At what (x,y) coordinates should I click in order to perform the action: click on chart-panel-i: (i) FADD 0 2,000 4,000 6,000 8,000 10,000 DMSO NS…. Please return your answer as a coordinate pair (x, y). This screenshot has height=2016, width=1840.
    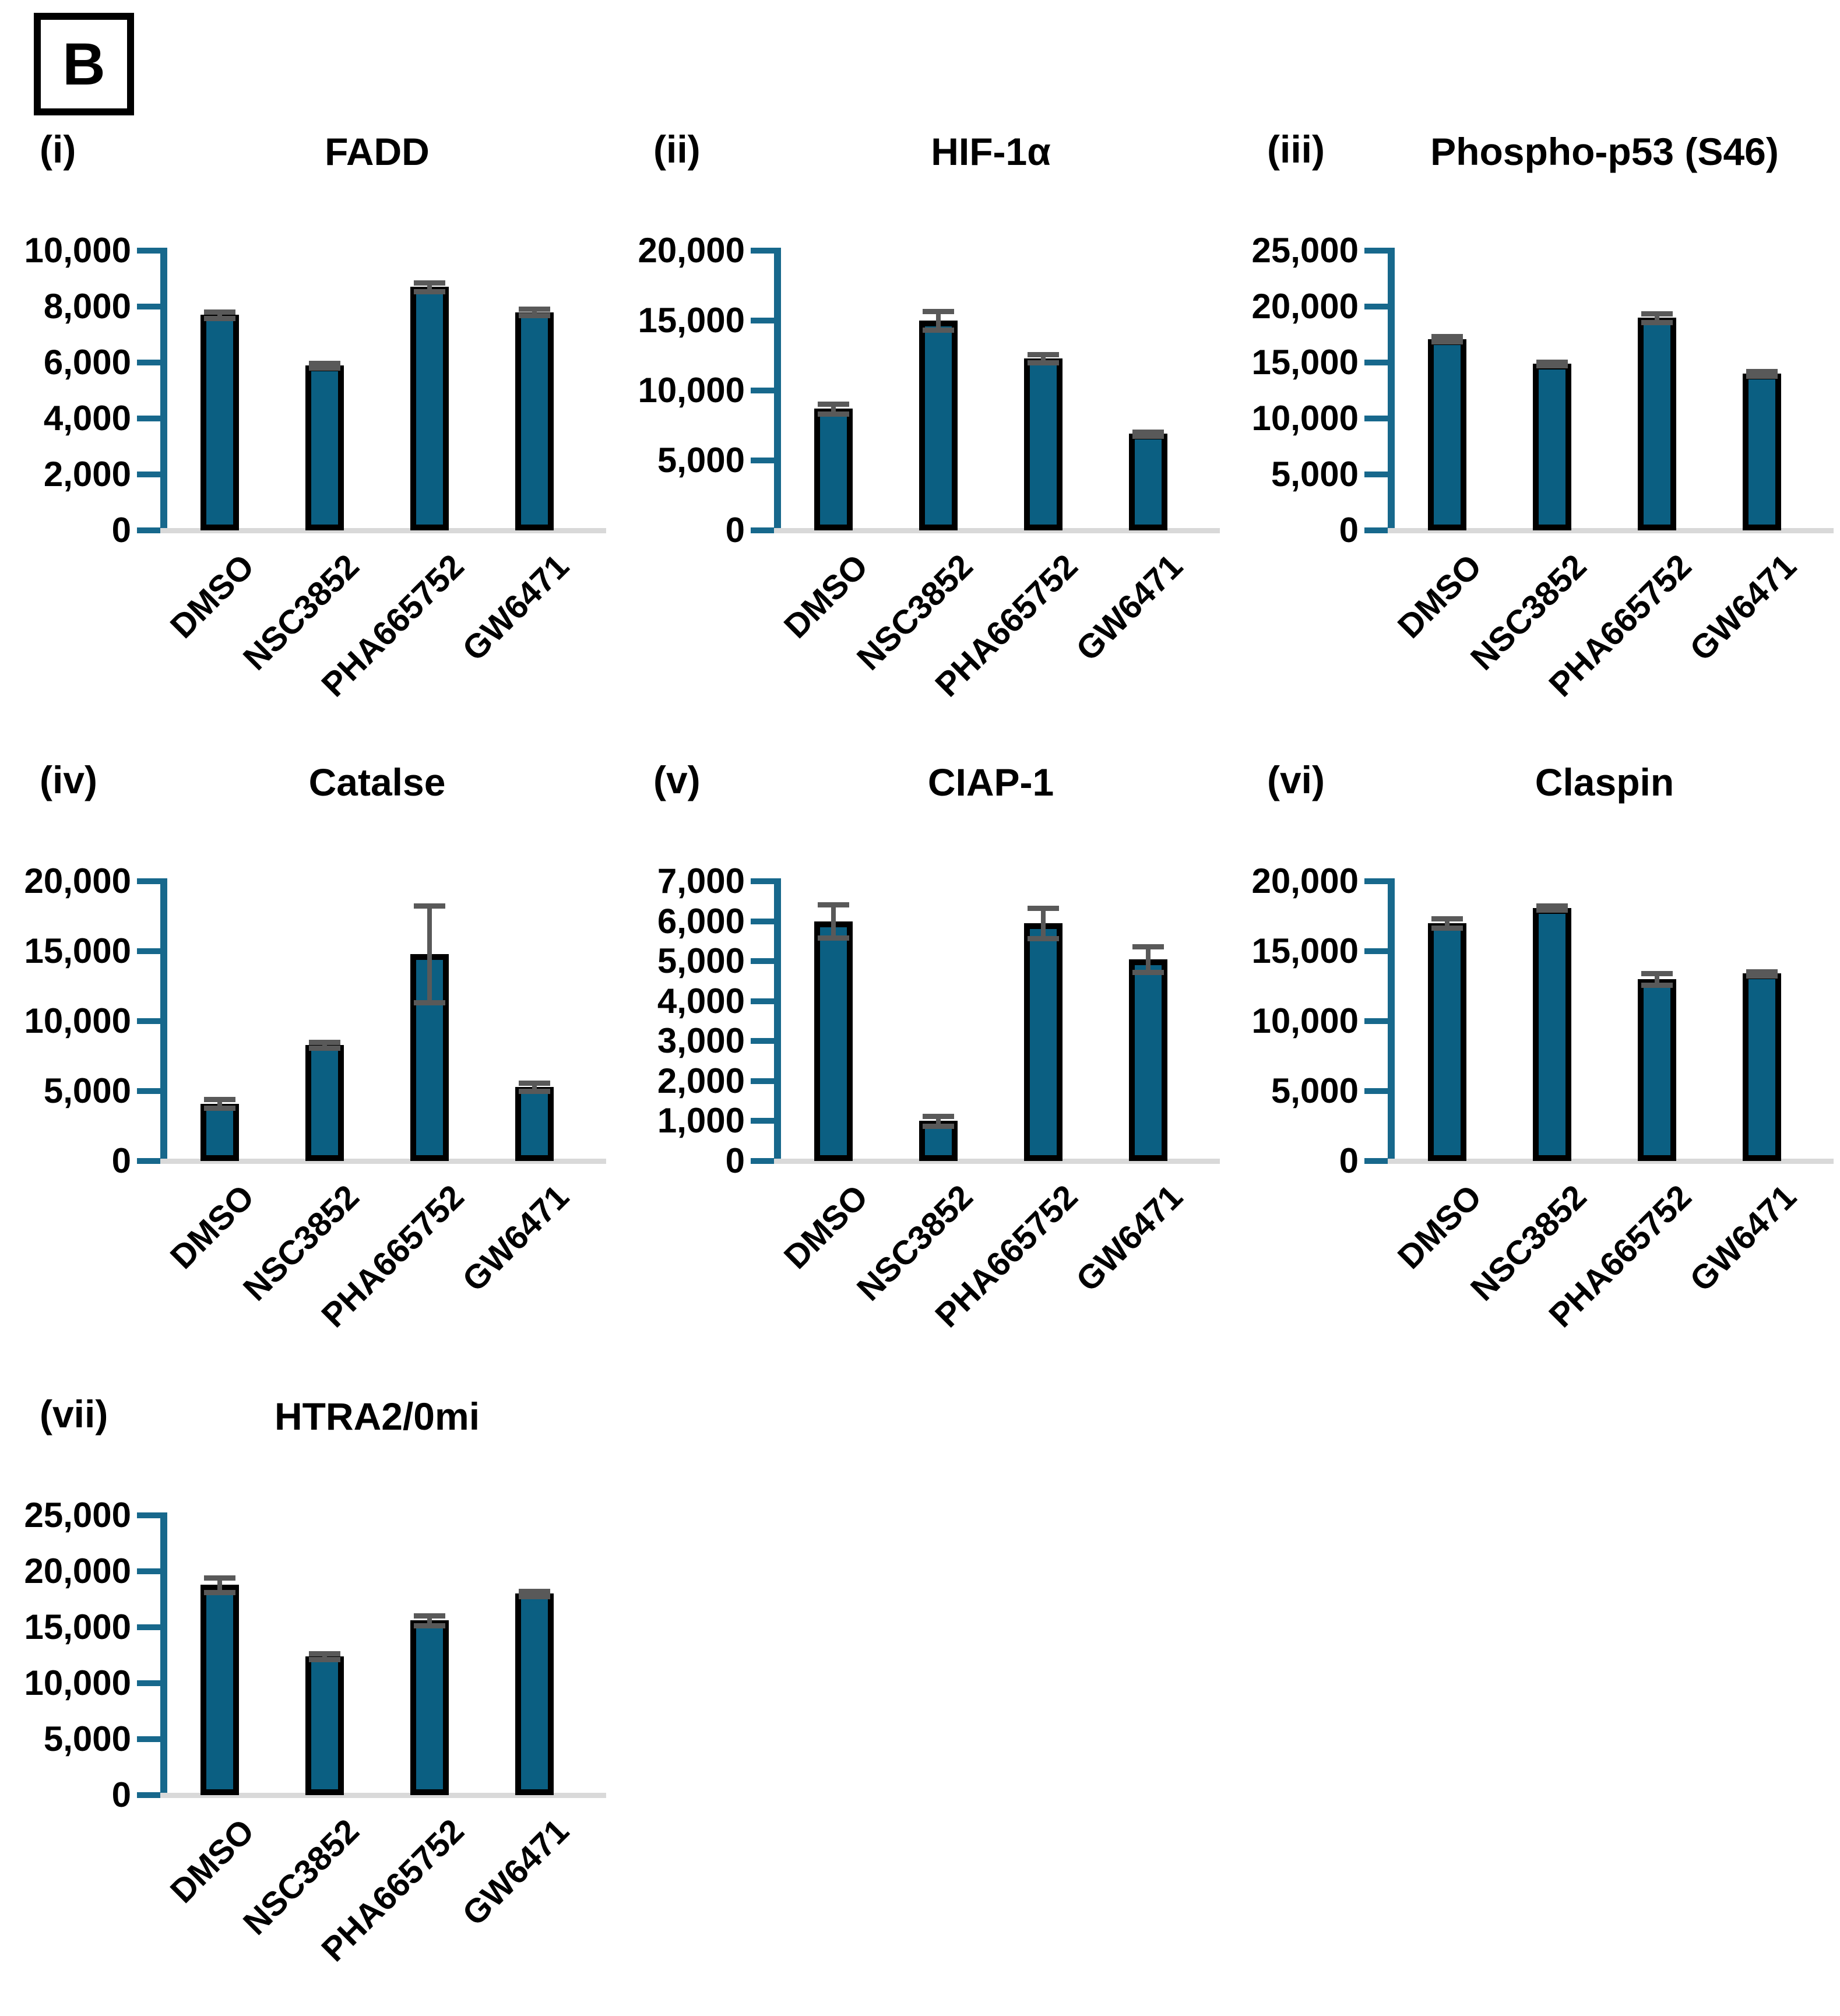
    Looking at the image, I should click on (311, 402).